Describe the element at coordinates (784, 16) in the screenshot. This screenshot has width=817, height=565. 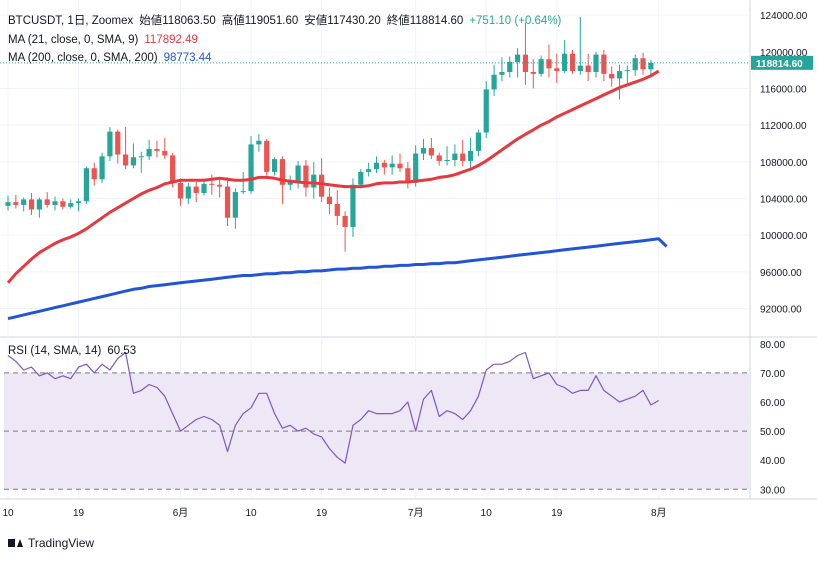
I see `price-tick-label: 124000.00` at that location.